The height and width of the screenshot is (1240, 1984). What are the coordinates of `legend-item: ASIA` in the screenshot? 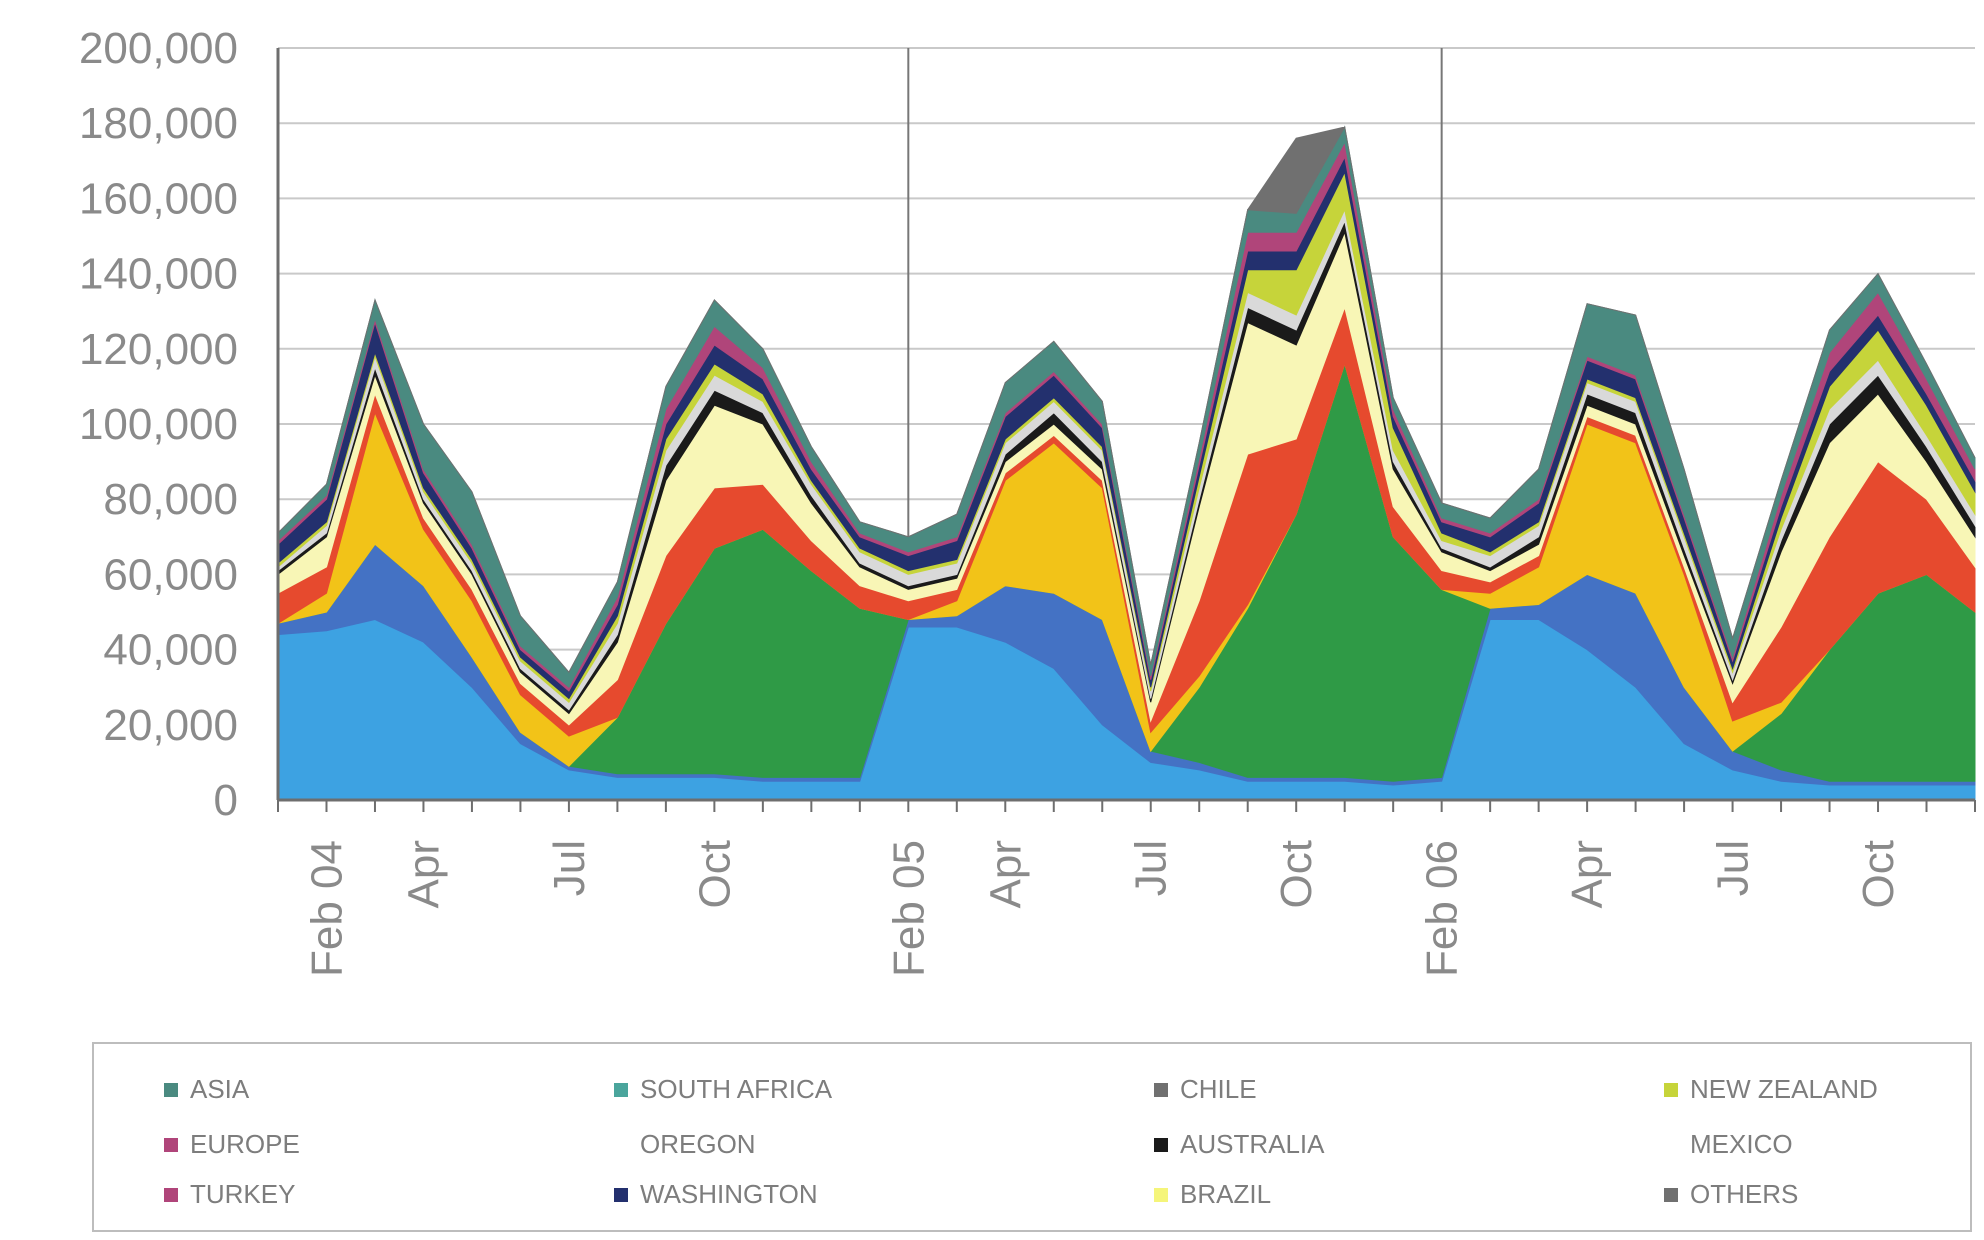 It's located at (206, 1089).